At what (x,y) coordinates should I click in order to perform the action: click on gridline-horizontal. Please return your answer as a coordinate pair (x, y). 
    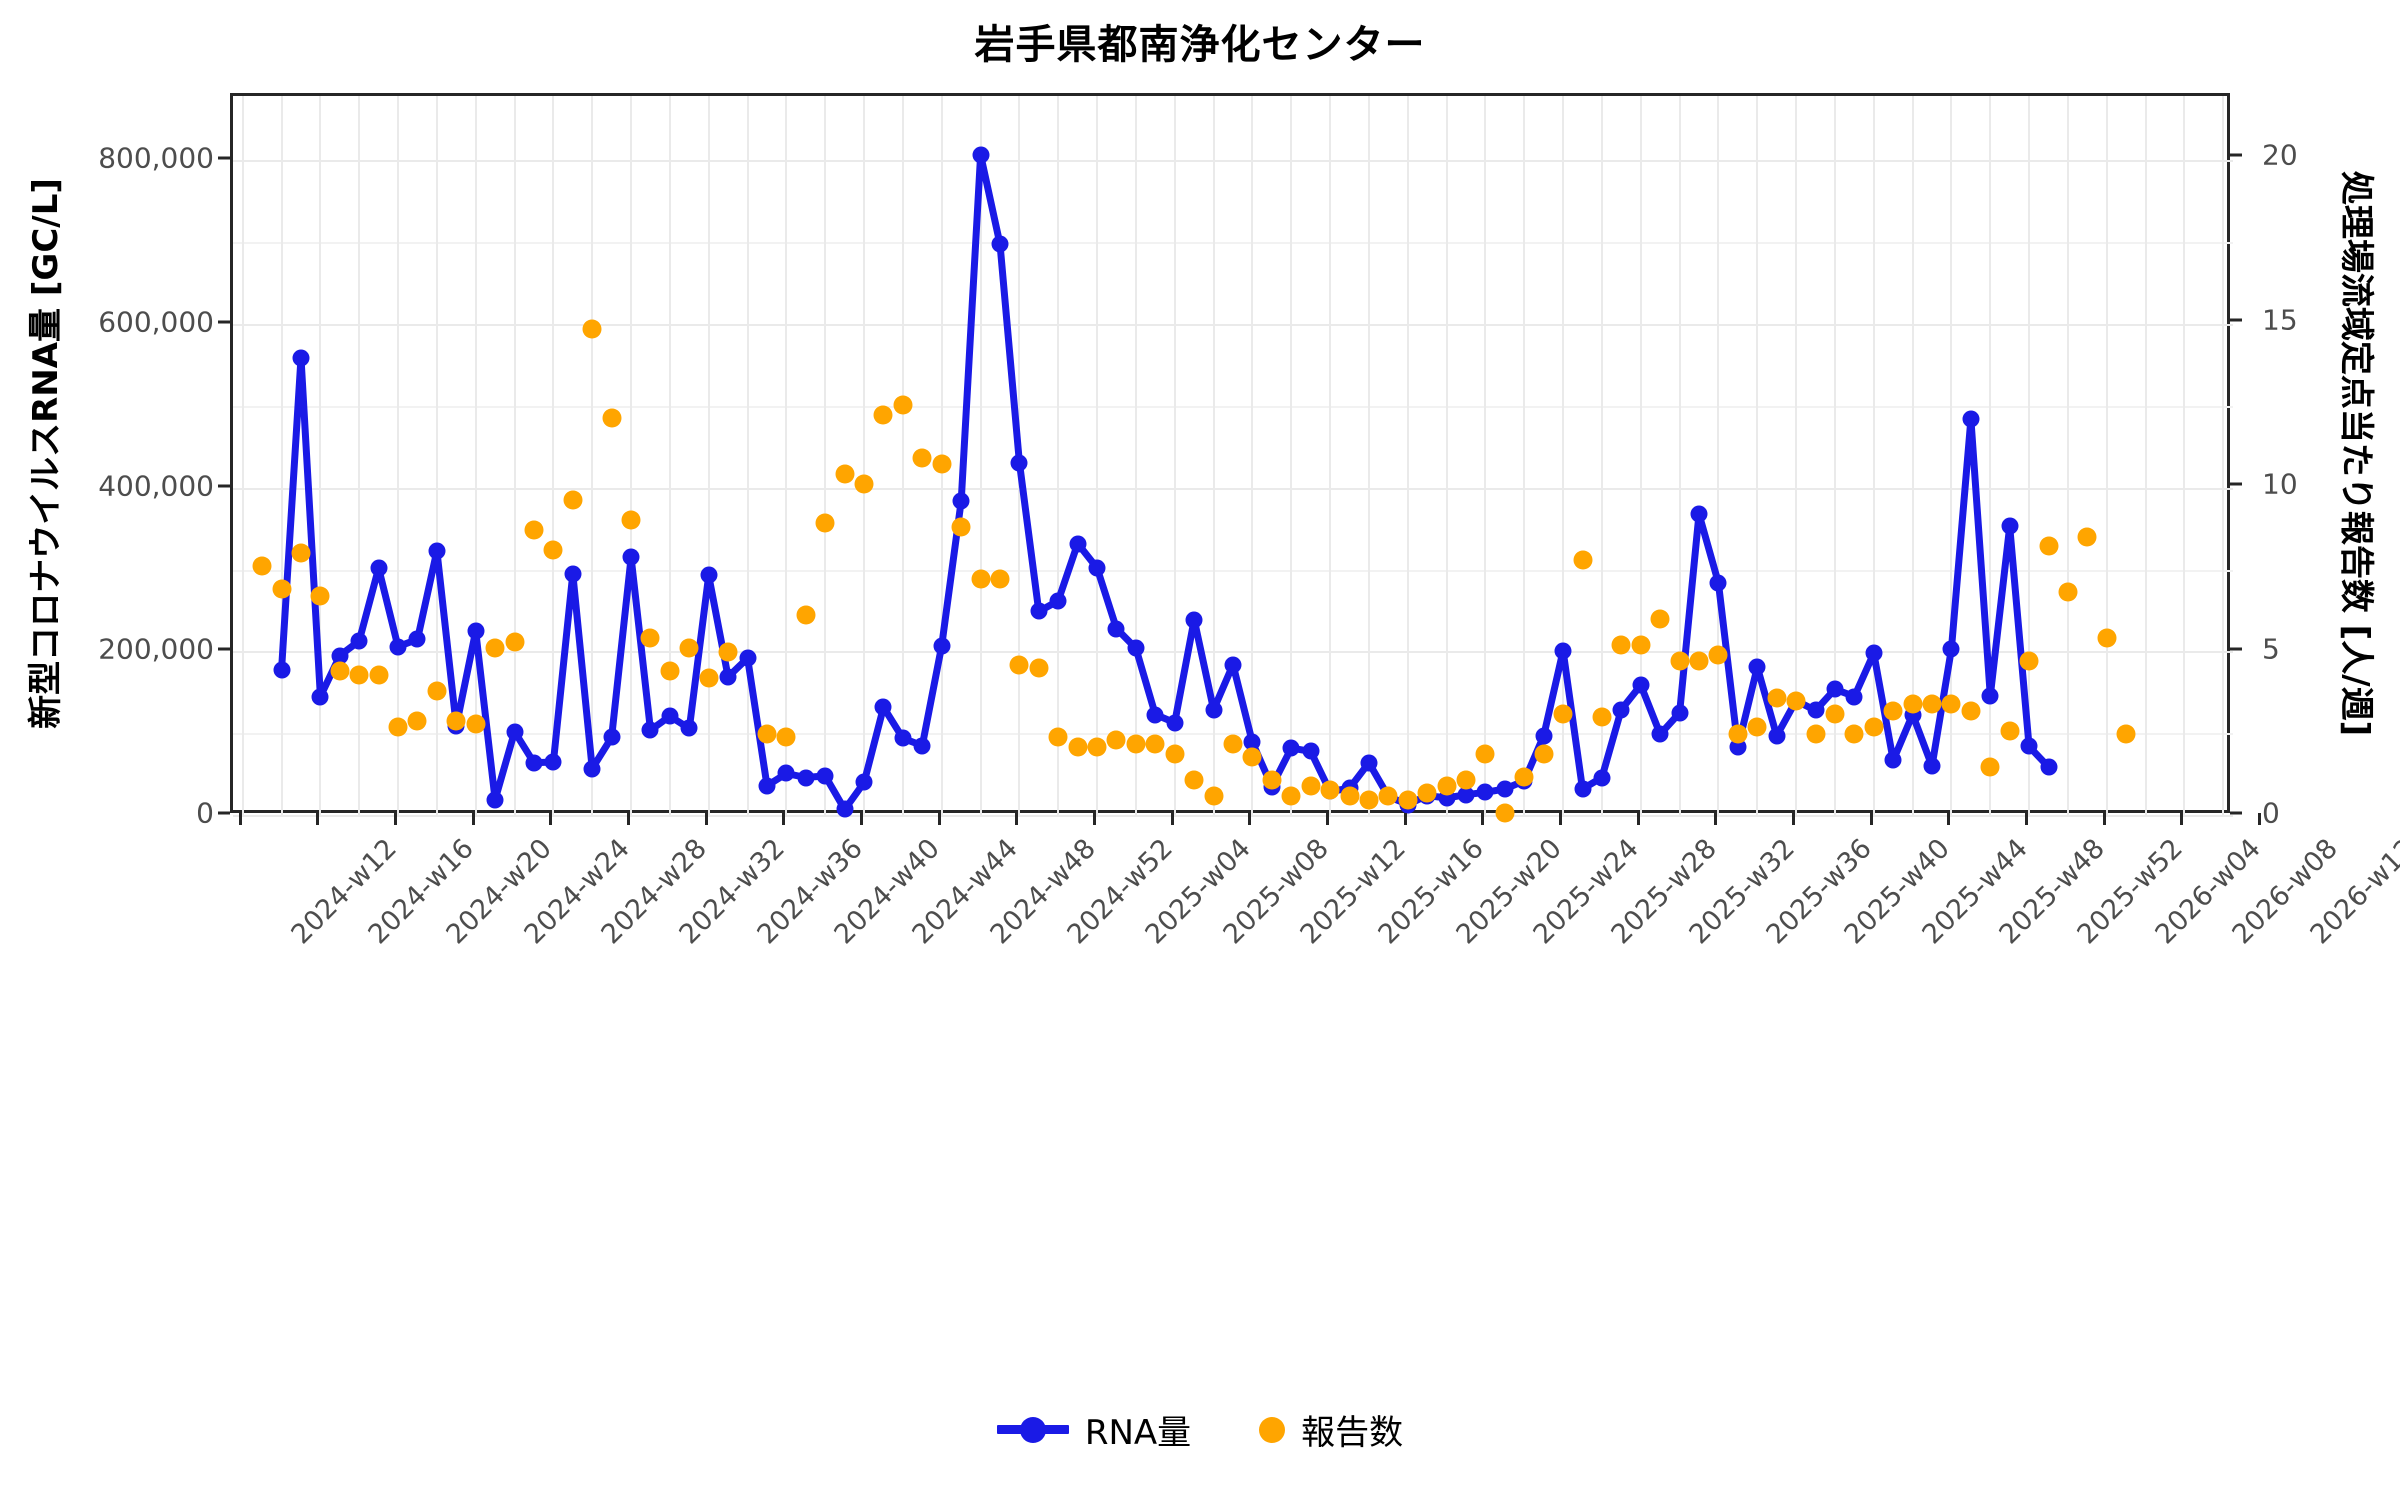
    Looking at the image, I should click on (1233, 488).